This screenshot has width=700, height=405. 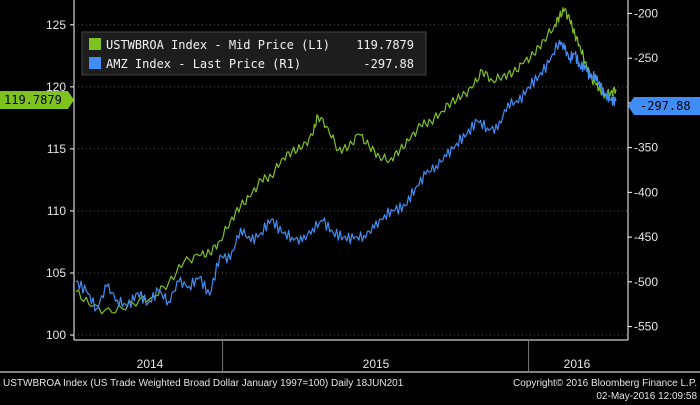 I want to click on left-tick-label: 110, so click(x=56, y=211).